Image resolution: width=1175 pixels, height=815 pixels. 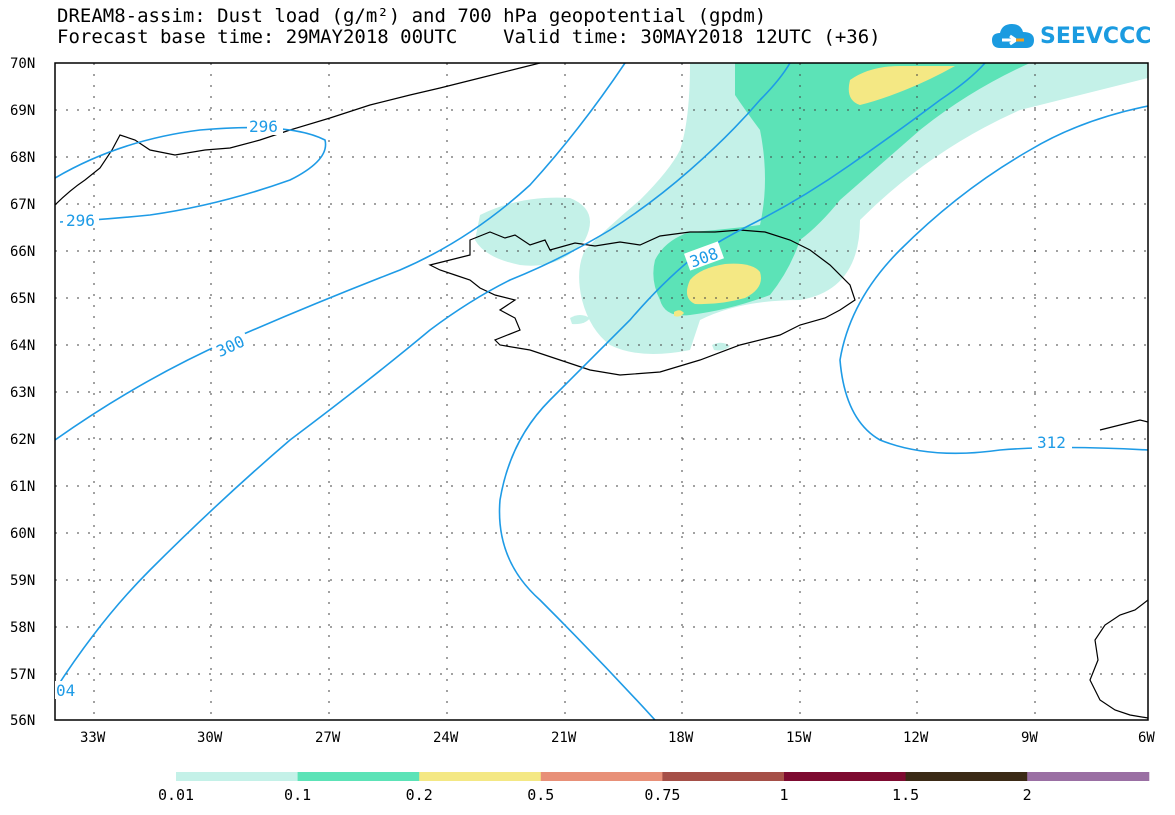 I want to click on lat-label: 69N, so click(x=22, y=111).